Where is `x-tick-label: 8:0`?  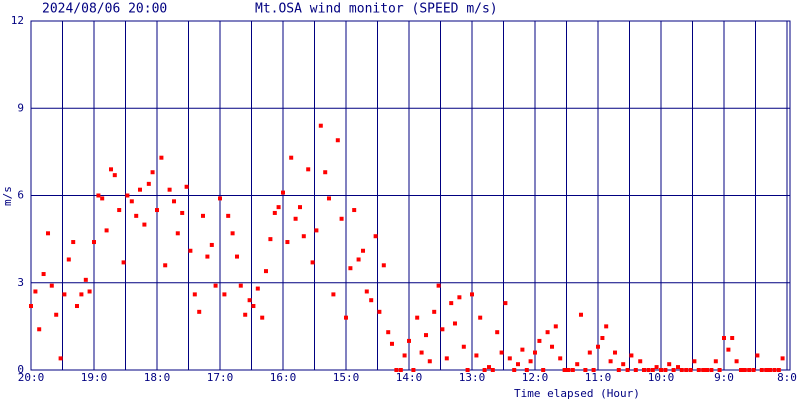
x-tick-label: 8:0 is located at coordinates (787, 377).